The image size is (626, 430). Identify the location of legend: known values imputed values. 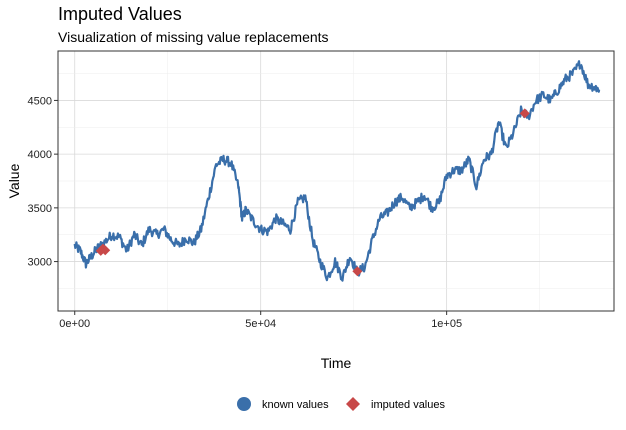
(341, 404).